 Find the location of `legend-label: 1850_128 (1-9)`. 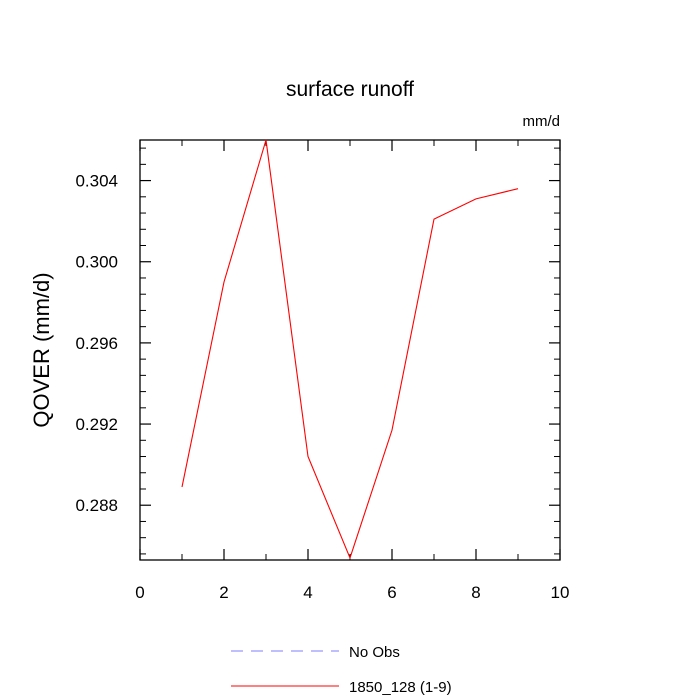

legend-label: 1850_128 (1-9) is located at coordinates (400, 687).